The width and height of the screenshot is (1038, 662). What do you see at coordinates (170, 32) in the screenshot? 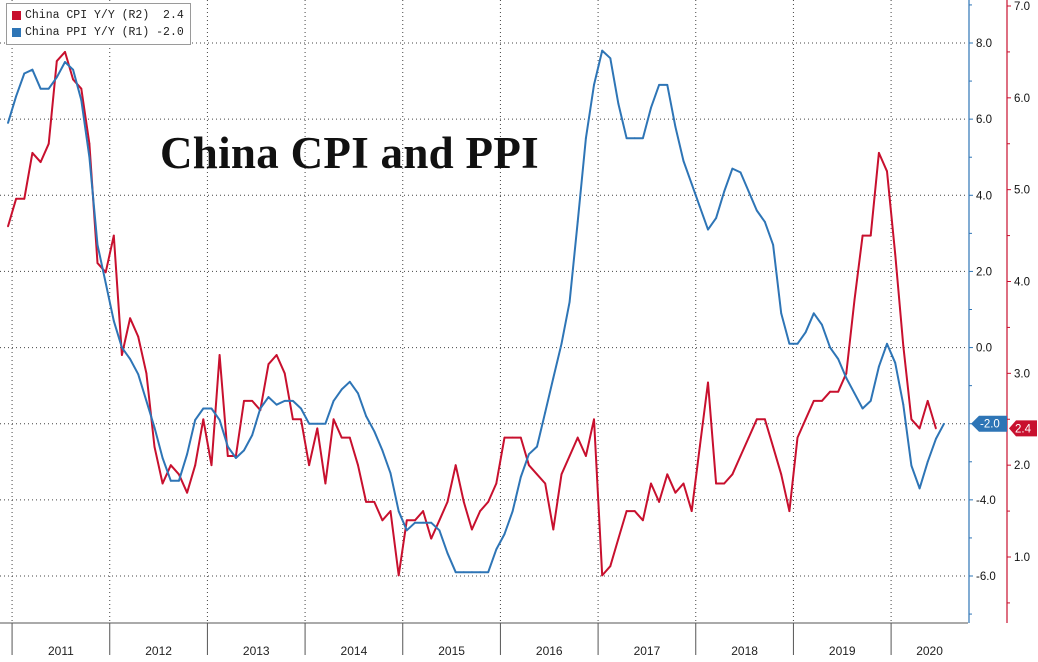
I see `legend-value-ppi: -2.0` at bounding box center [170, 32].